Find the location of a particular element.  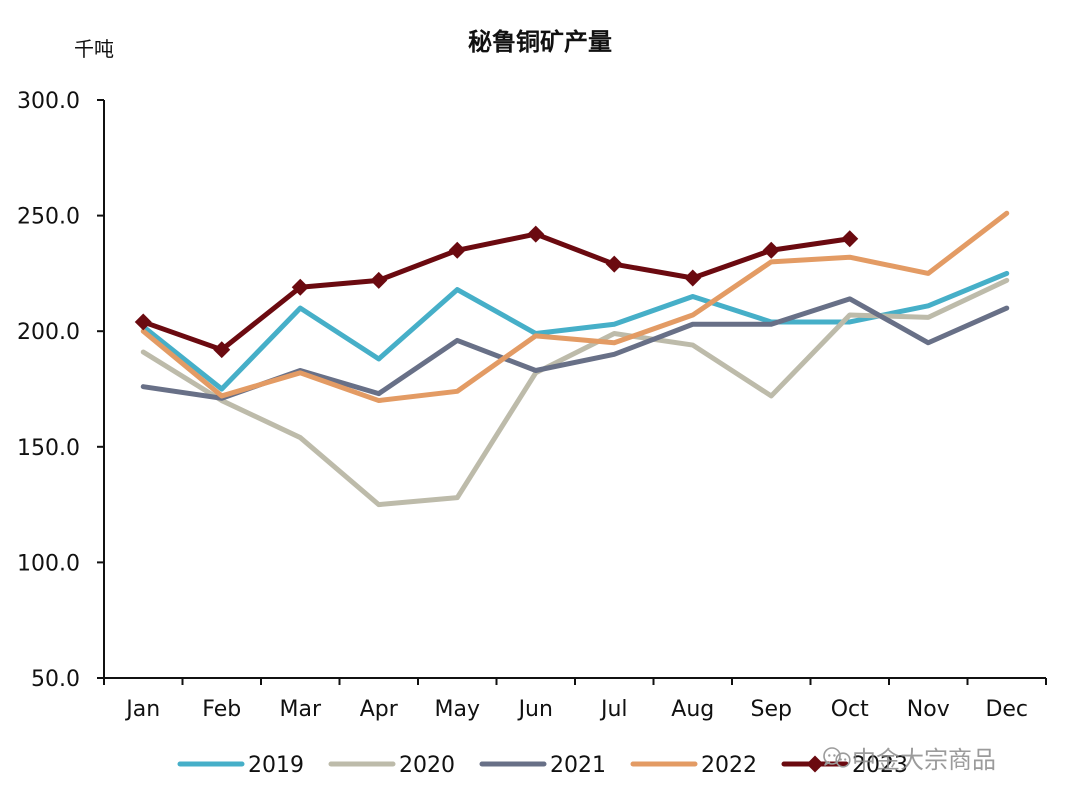

y-axis: 300.0 250.0 200.0 150.0 100.0 50.0 is located at coordinates (61, 390).